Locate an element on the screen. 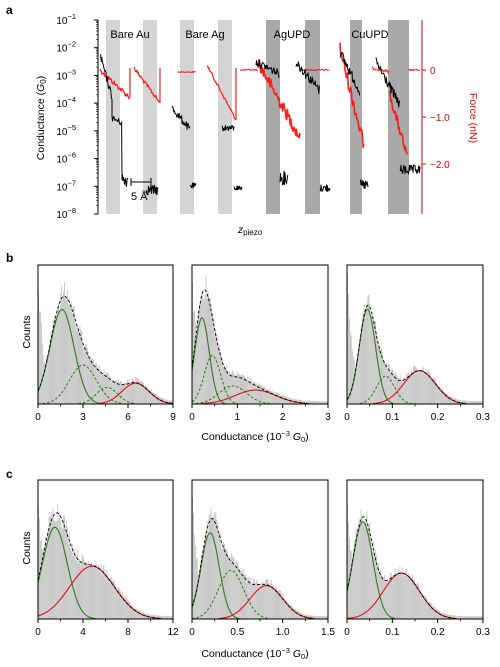 This screenshot has width=500, height=667. histogram-b3: 0 0.1 0.2 0.3 is located at coordinates (417, 343).